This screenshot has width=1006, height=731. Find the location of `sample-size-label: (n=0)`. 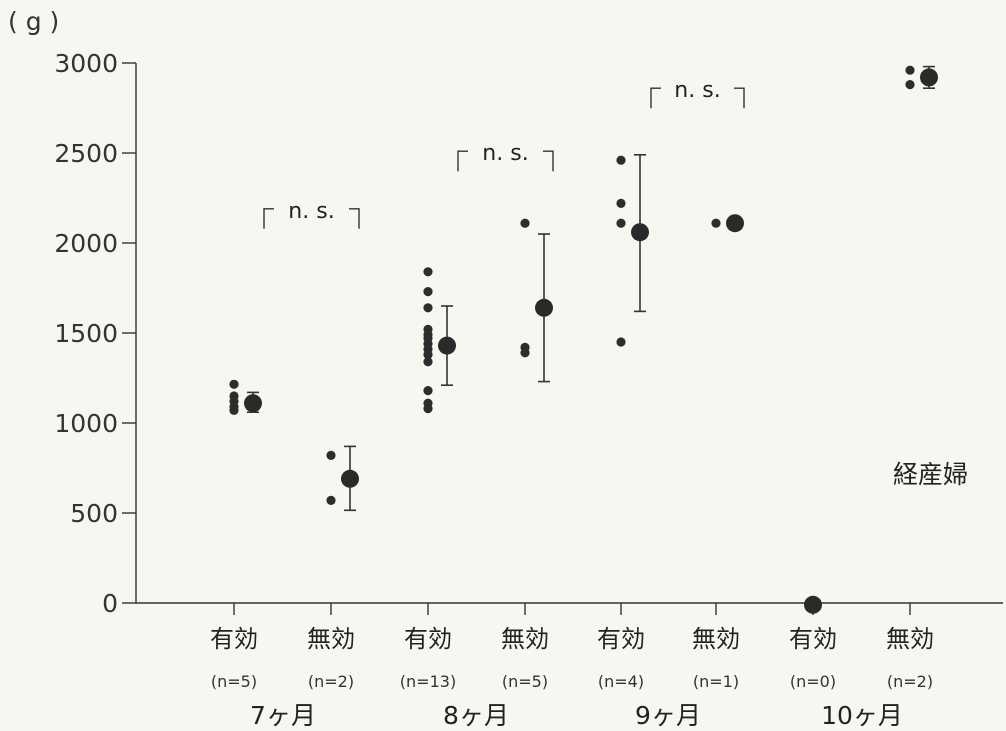

sample-size-label: (n=0) is located at coordinates (813, 681).